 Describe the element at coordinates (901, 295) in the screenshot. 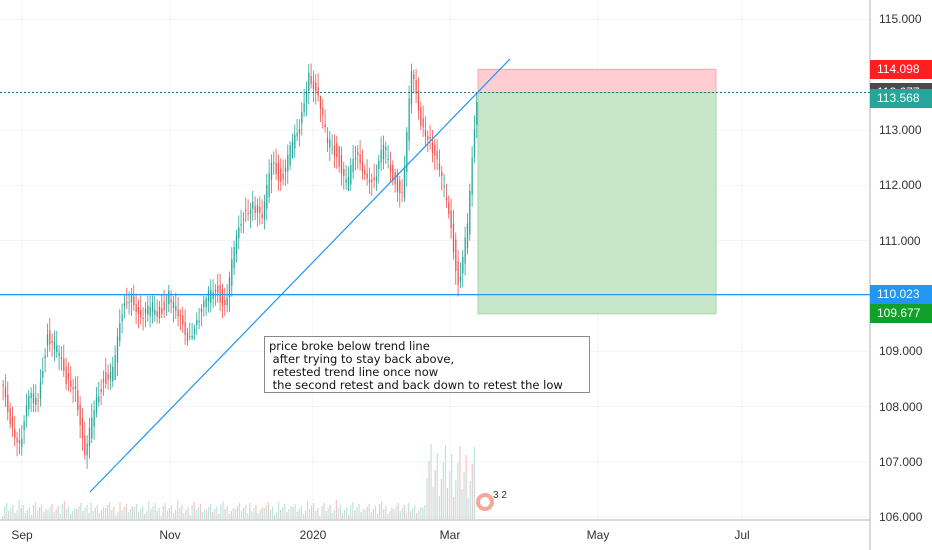

I see `price-tag: 110.023` at that location.